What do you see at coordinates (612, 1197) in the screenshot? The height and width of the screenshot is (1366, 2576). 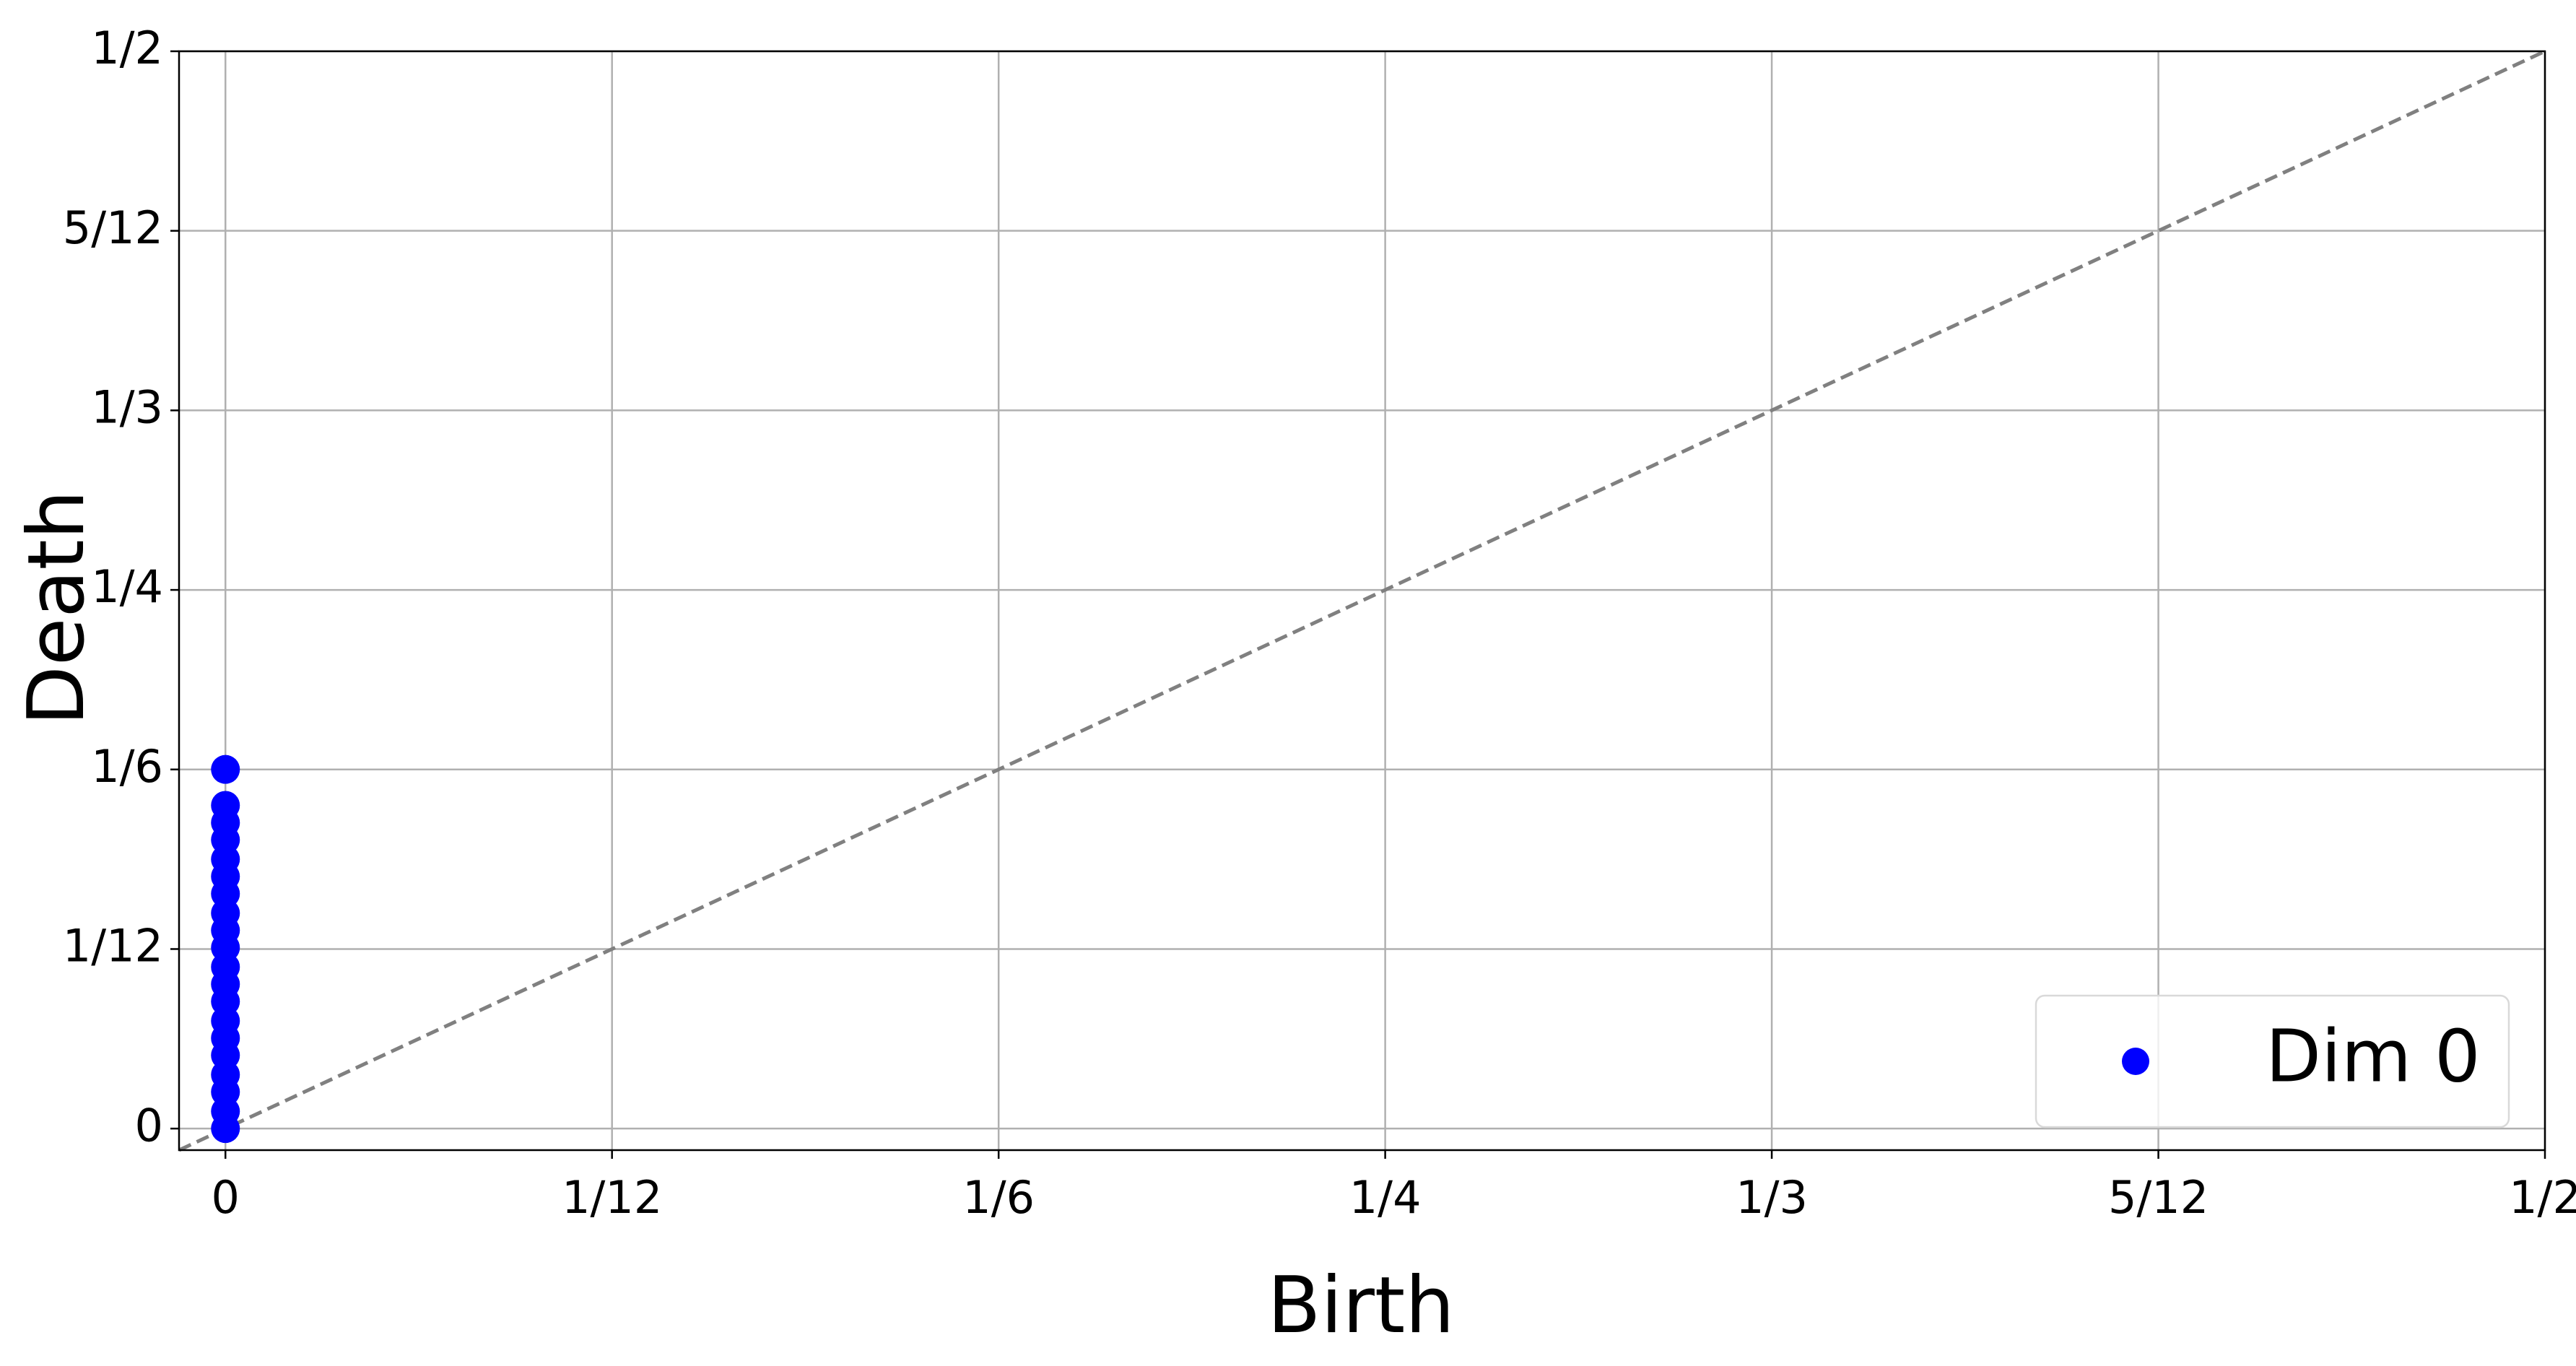 I see `x-tick-label: 1/12` at bounding box center [612, 1197].